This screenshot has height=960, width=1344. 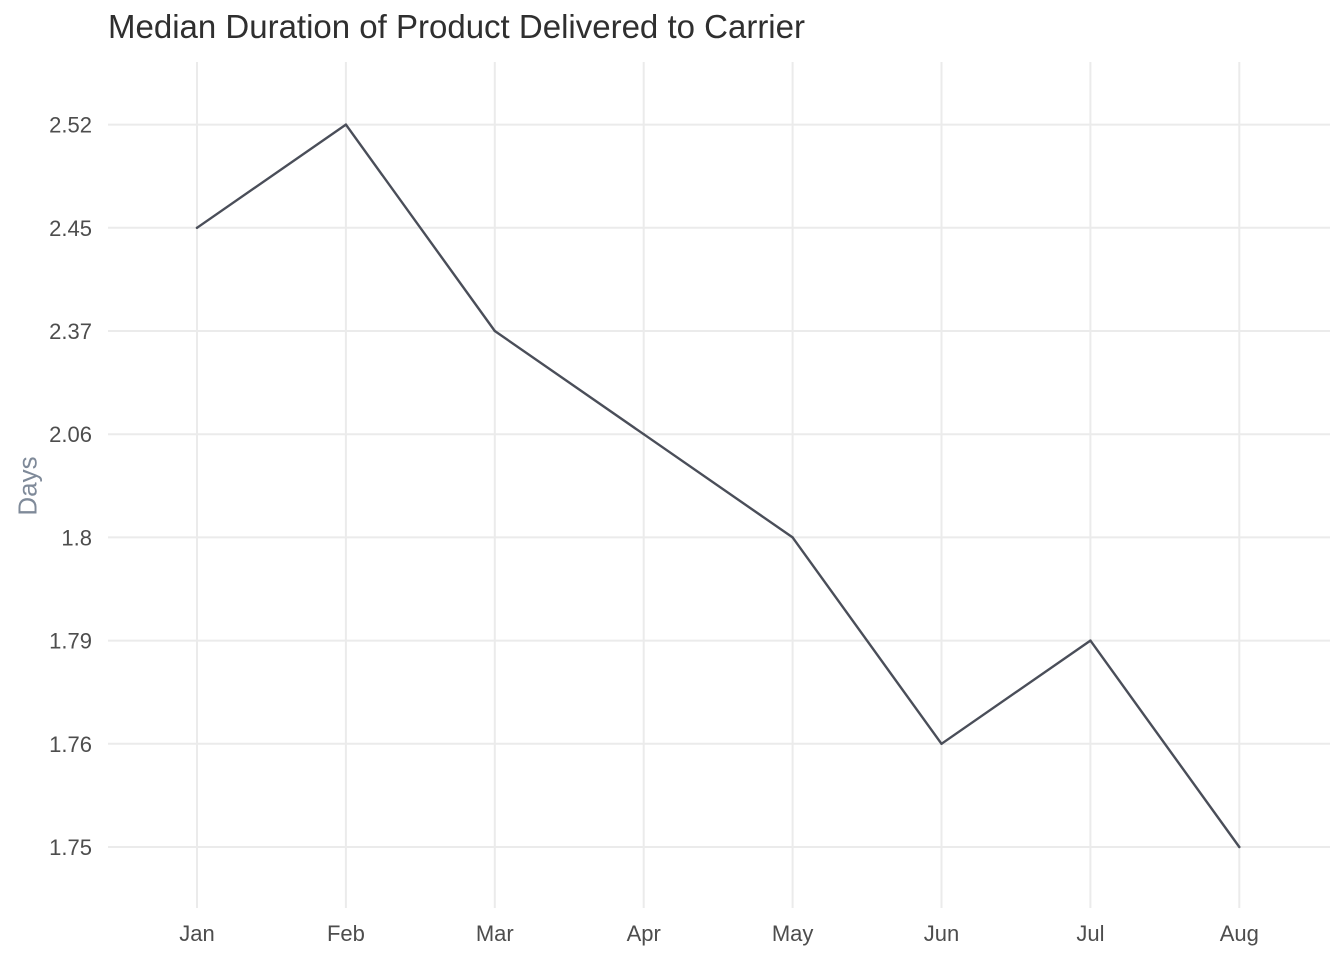 What do you see at coordinates (495, 933) in the screenshot?
I see `x-tick-label: Mar` at bounding box center [495, 933].